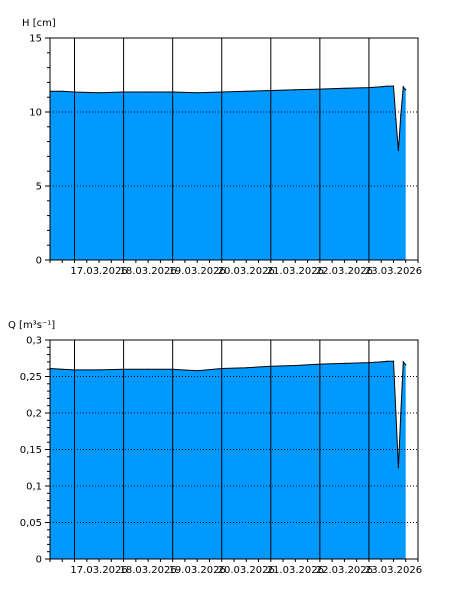  What do you see at coordinates (246, 271) in the screenshot?
I see `h-x-tick-label: 20.03.2026` at bounding box center [246, 271].